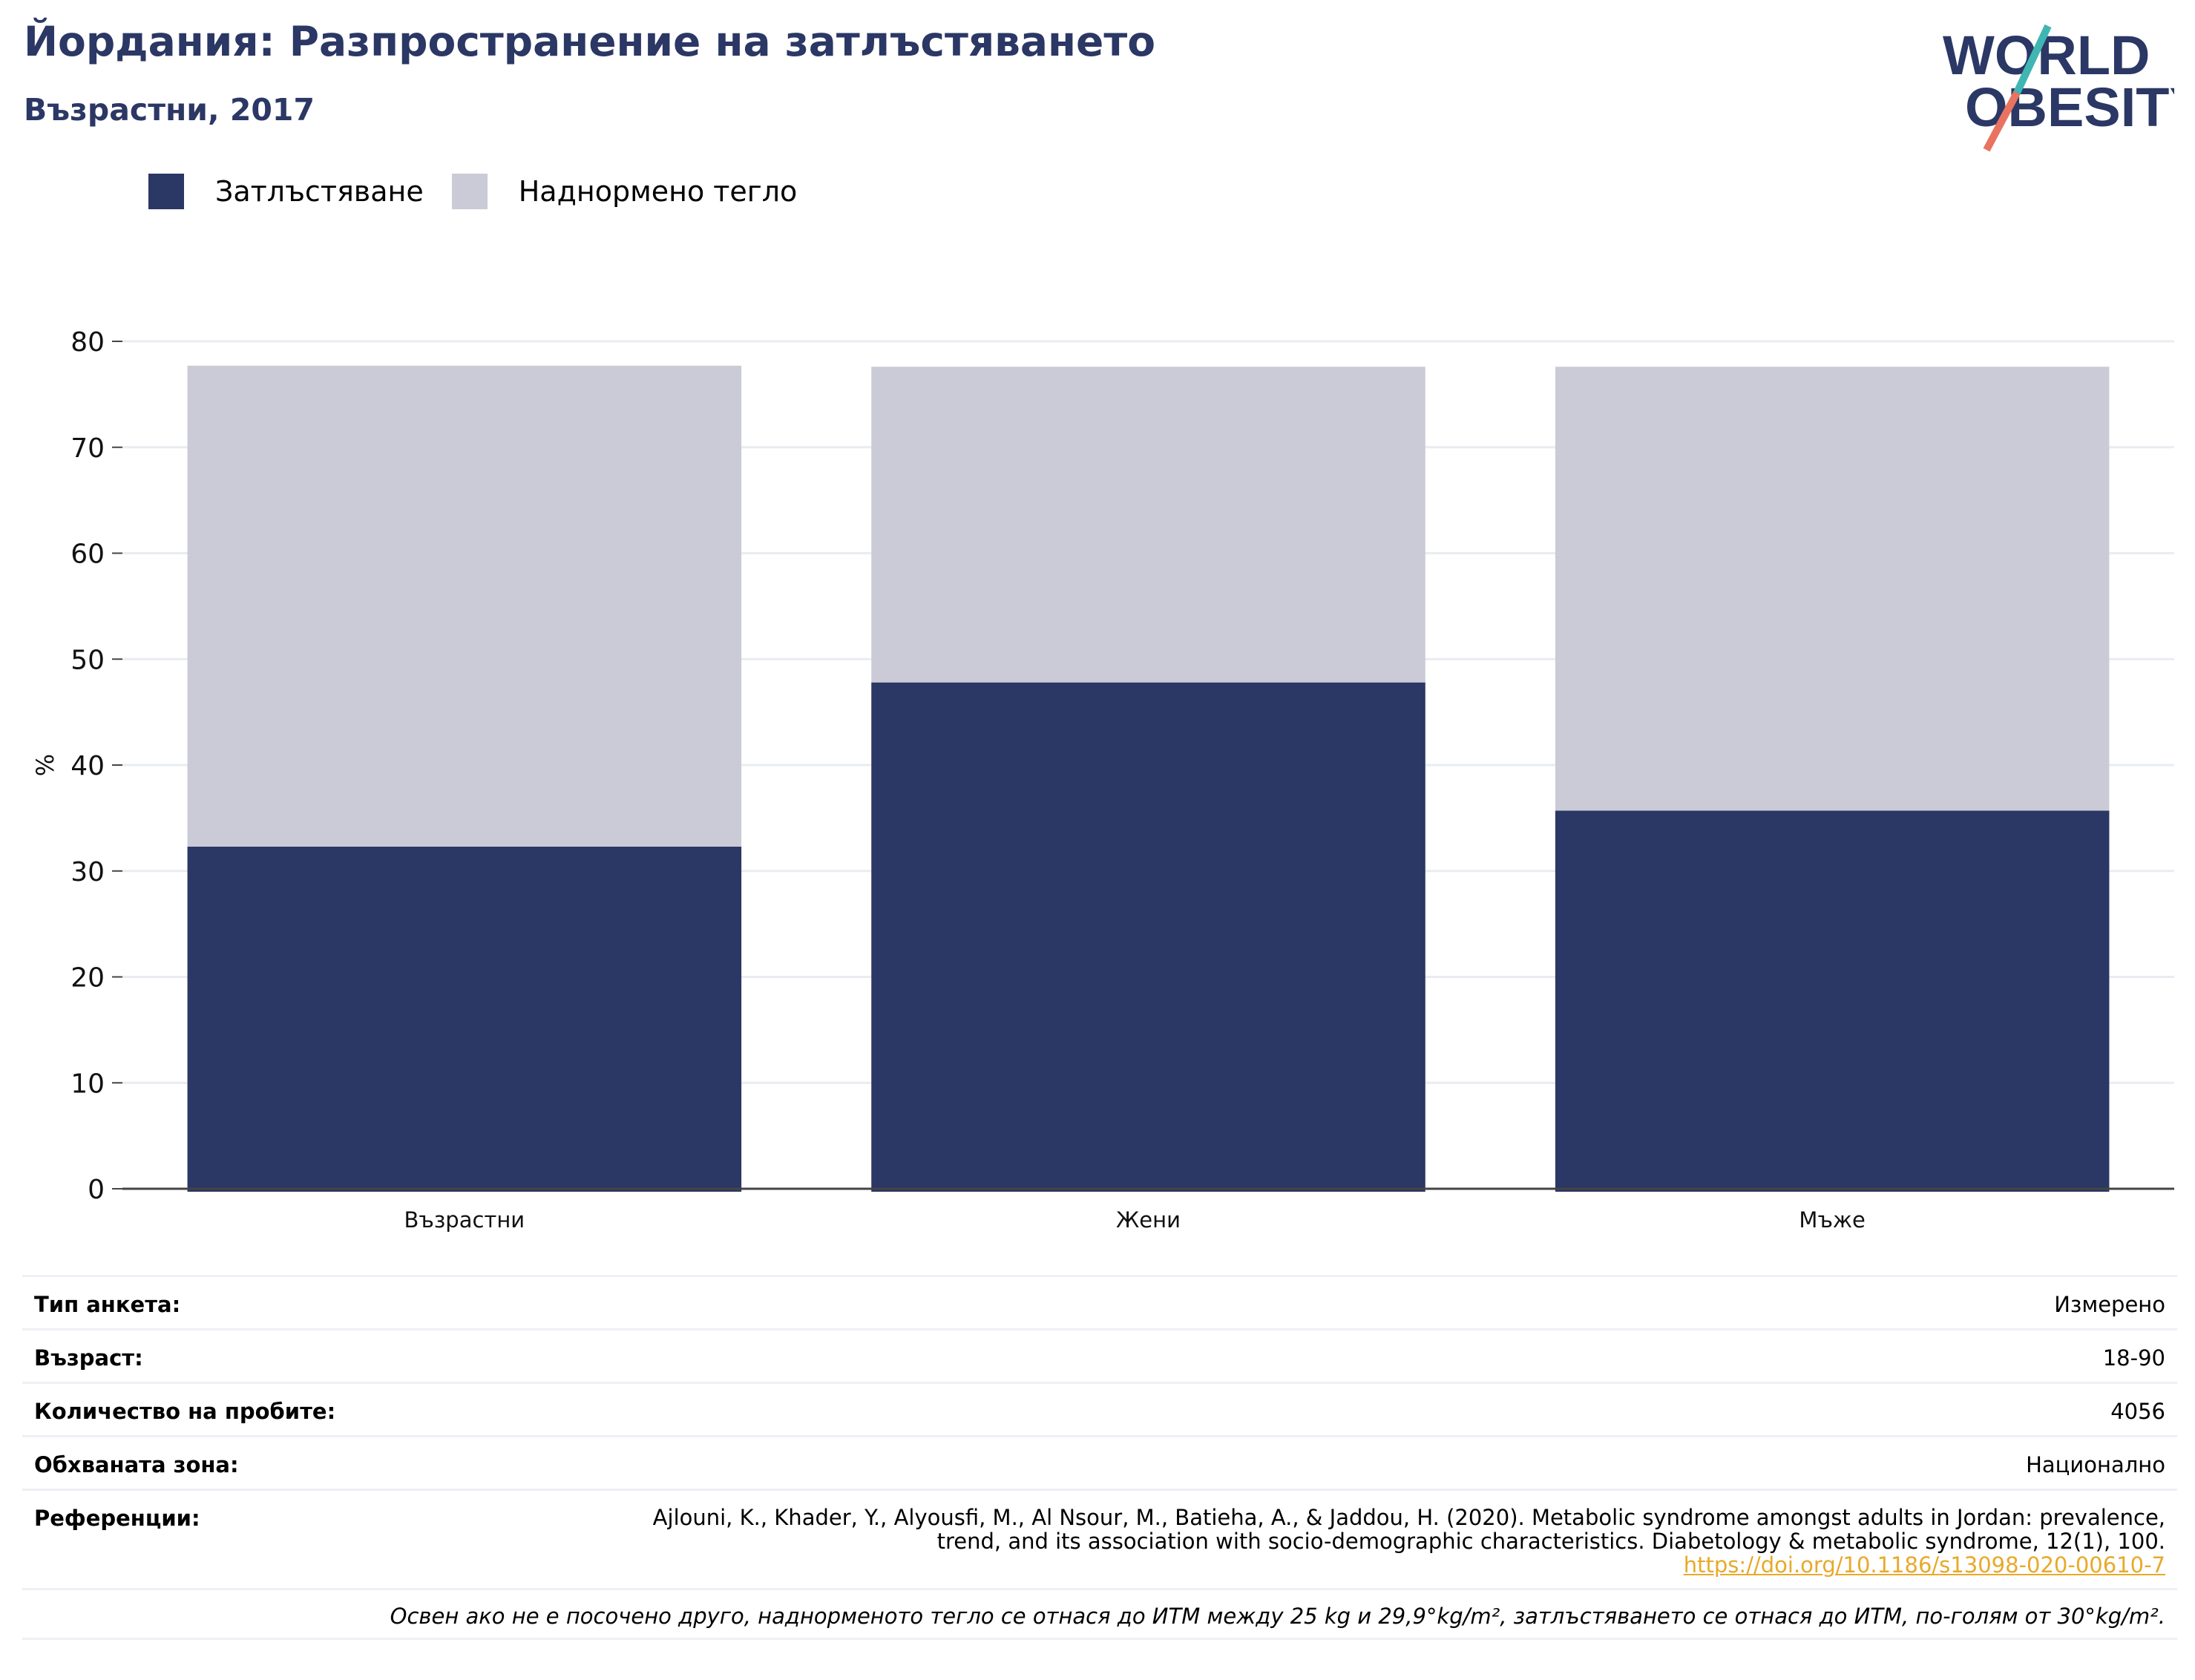 The height and width of the screenshot is (1680, 2195). Describe the element at coordinates (88, 343) in the screenshot. I see `y-tick-label: 80` at that location.